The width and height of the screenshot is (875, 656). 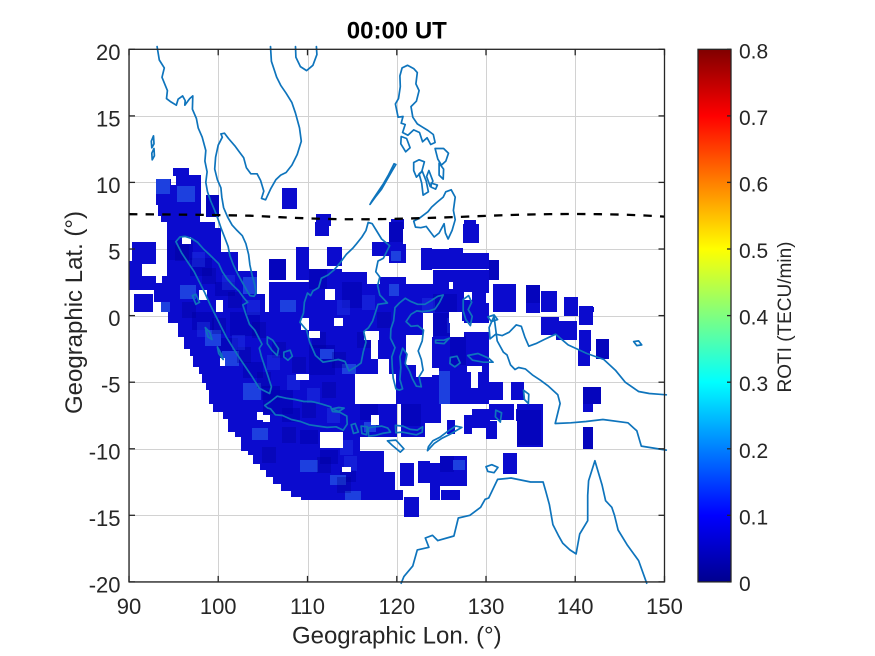 I want to click on svg-text: 90, so click(x=129, y=606).